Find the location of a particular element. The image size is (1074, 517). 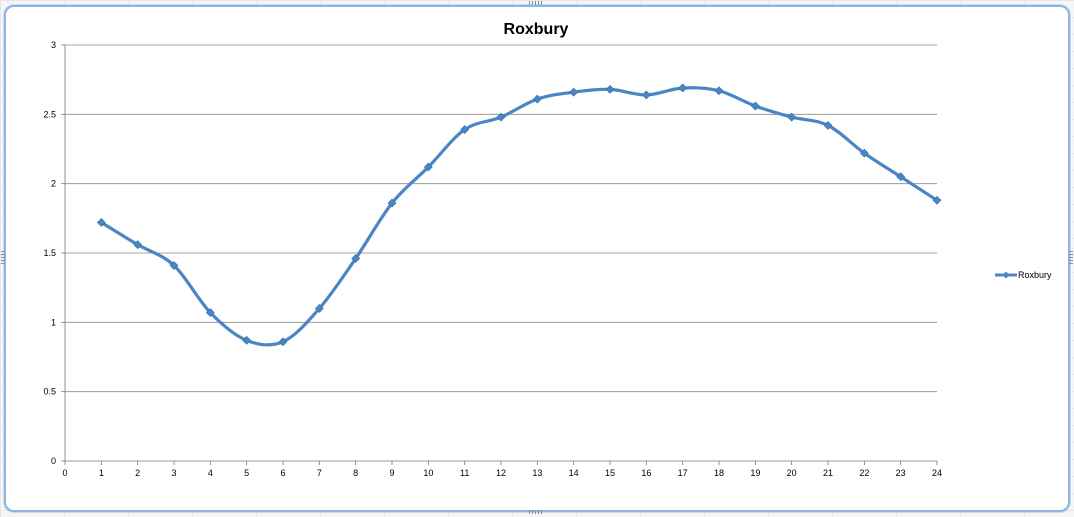

x-tick-label: 7 is located at coordinates (319, 473).